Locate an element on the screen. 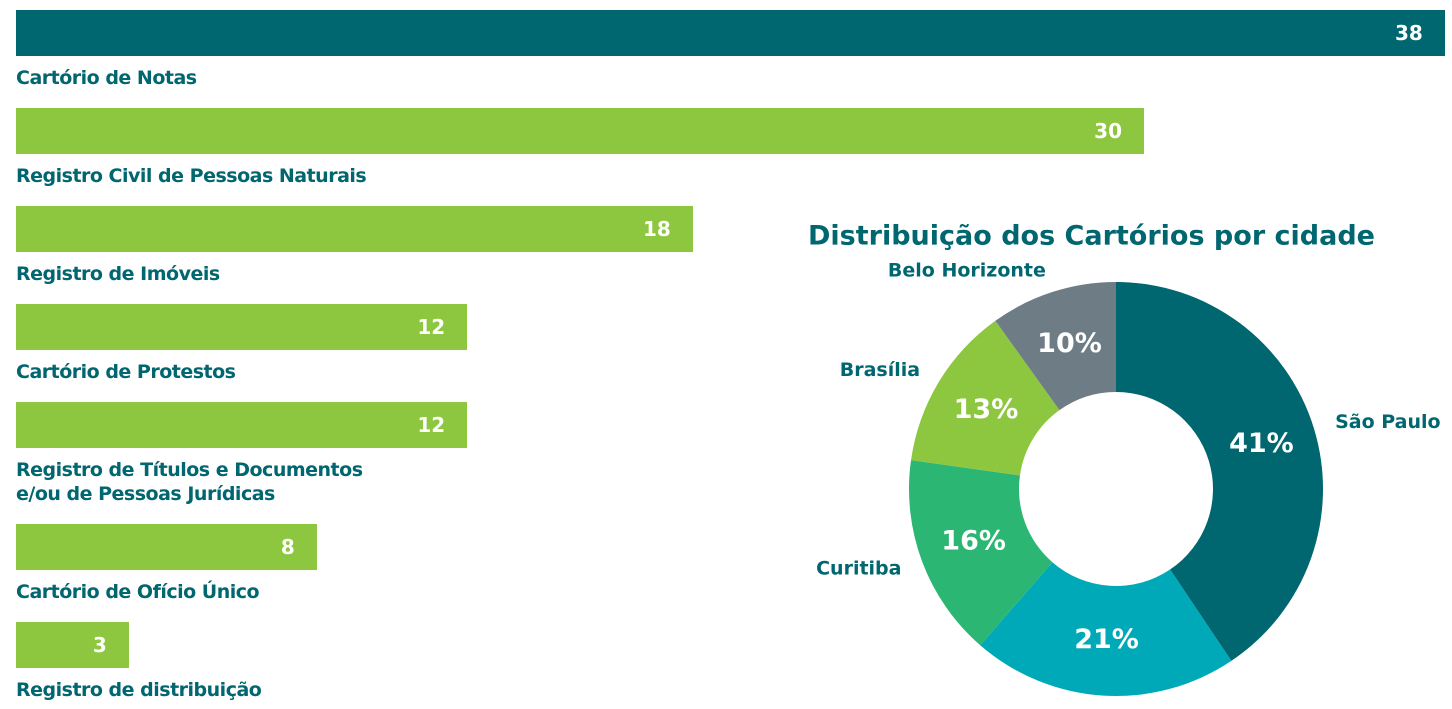 This screenshot has height=709, width=1452. value-label: 38 is located at coordinates (1408, 33).